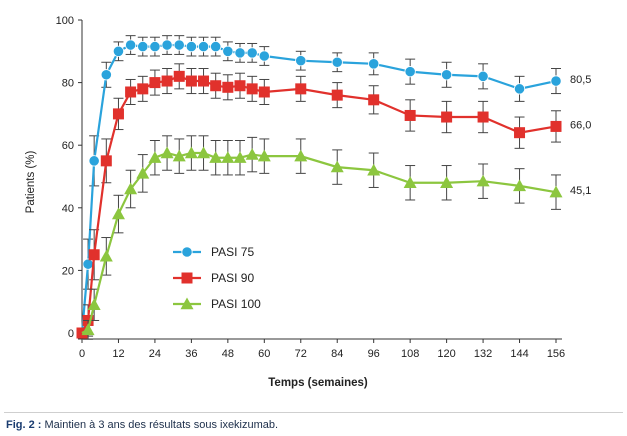 This screenshot has width=627, height=436. What do you see at coordinates (232, 252) in the screenshot?
I see `legend-label: PASI 75` at bounding box center [232, 252].